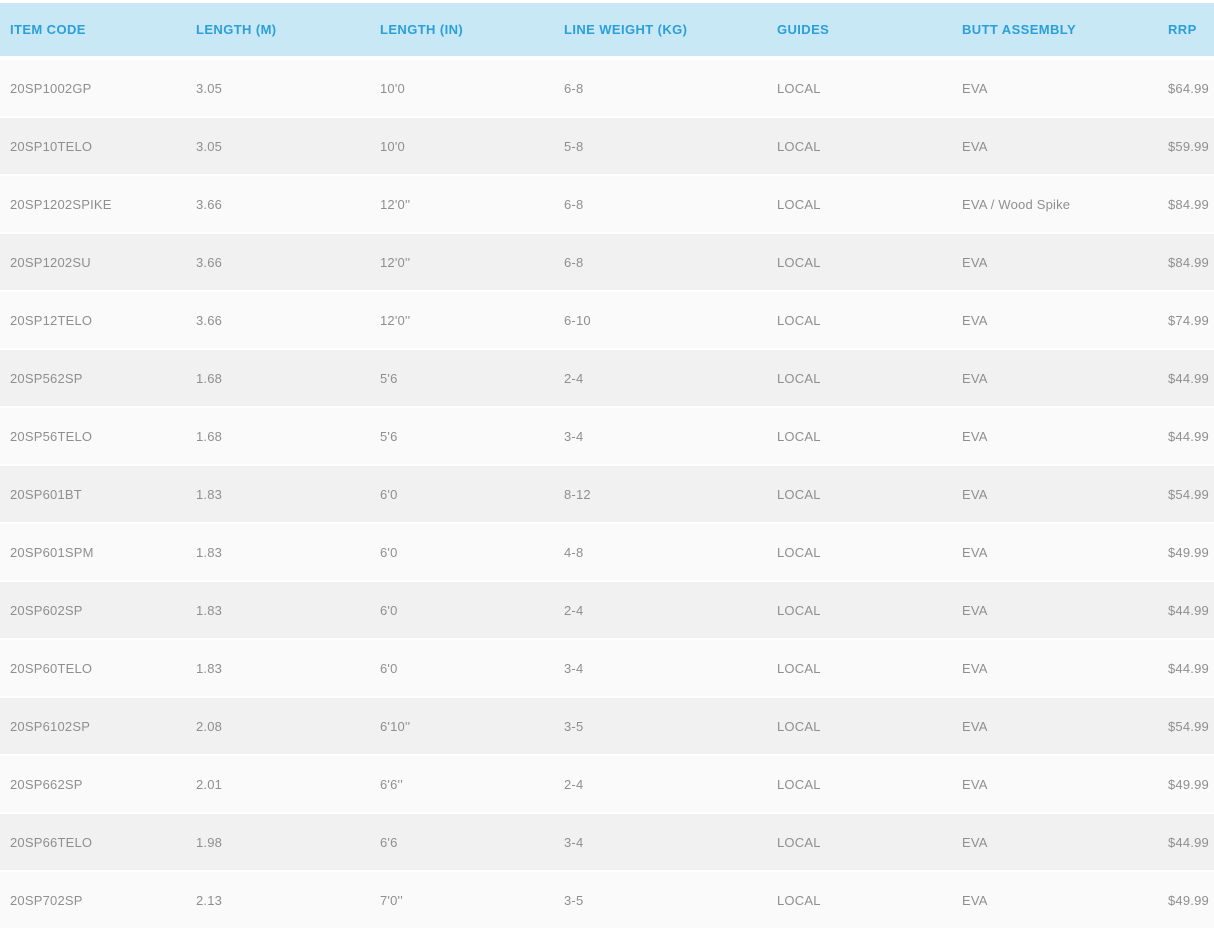 The image size is (1214, 934). I want to click on table-row: 20SP66TELO 1.98 6'6 3-4 LOCAL EVA $44.99, so click(607, 842).